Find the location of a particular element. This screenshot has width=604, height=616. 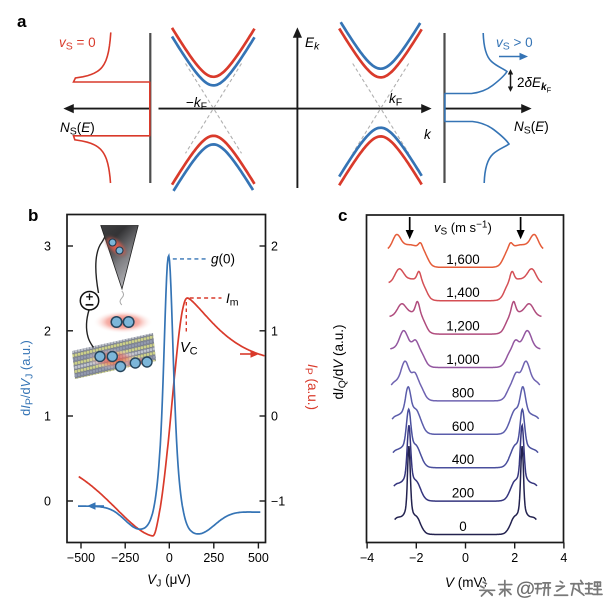

svg-text: VC is located at coordinates (189, 349).